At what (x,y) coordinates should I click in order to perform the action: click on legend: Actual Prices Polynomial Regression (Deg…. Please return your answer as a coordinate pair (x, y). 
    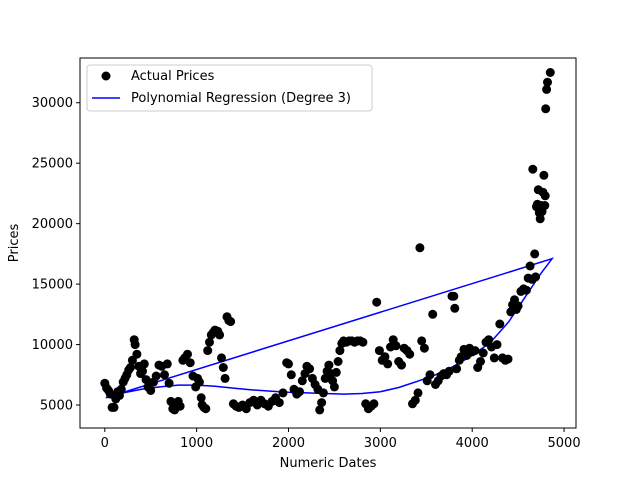
    Looking at the image, I should click on (229, 88).